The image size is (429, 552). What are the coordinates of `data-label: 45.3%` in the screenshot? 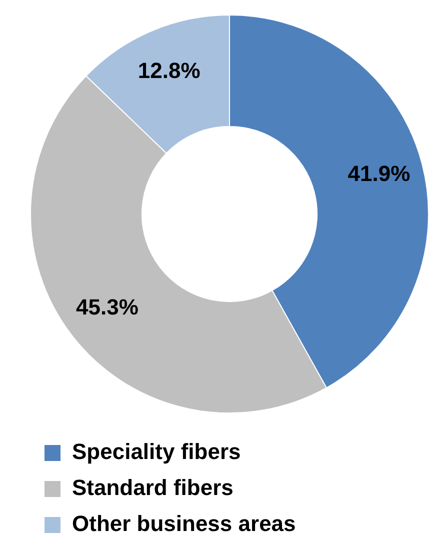 It's located at (107, 307).